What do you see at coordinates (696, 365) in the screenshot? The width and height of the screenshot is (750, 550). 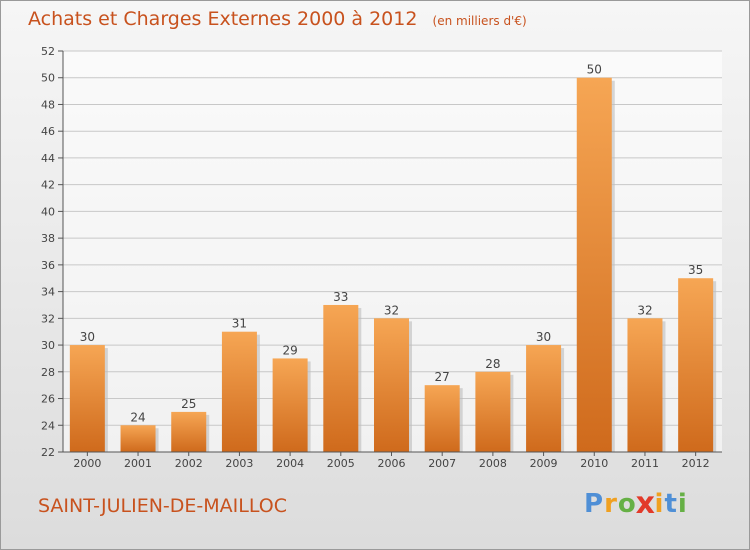 I see `bar-2012` at bounding box center [696, 365].